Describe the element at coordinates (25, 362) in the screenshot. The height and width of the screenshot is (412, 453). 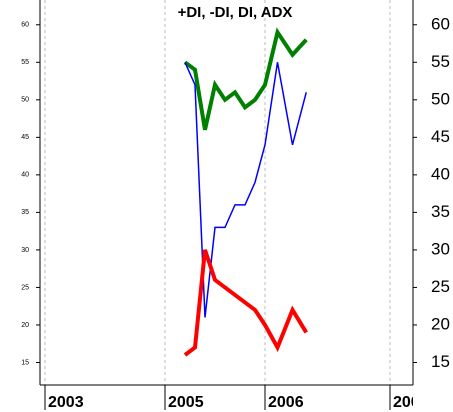
I see `y-tick-label: 15` at that location.